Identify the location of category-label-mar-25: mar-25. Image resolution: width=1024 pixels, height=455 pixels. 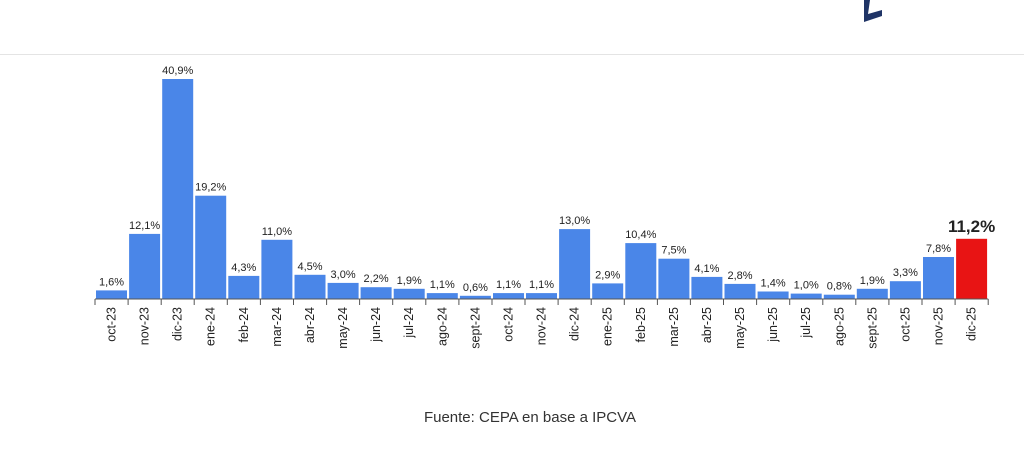
(674, 327).